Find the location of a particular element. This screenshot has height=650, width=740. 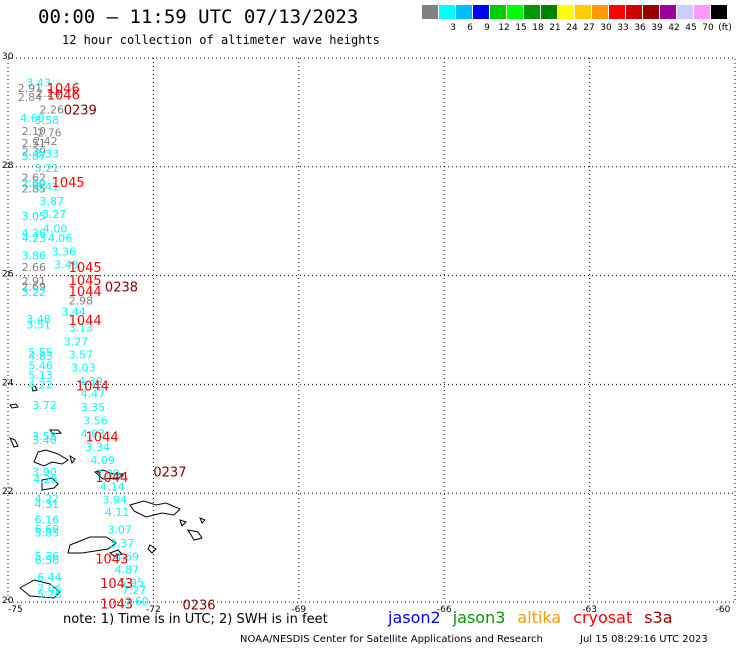

wave-height-value: 3.80 is located at coordinates (107, 474).